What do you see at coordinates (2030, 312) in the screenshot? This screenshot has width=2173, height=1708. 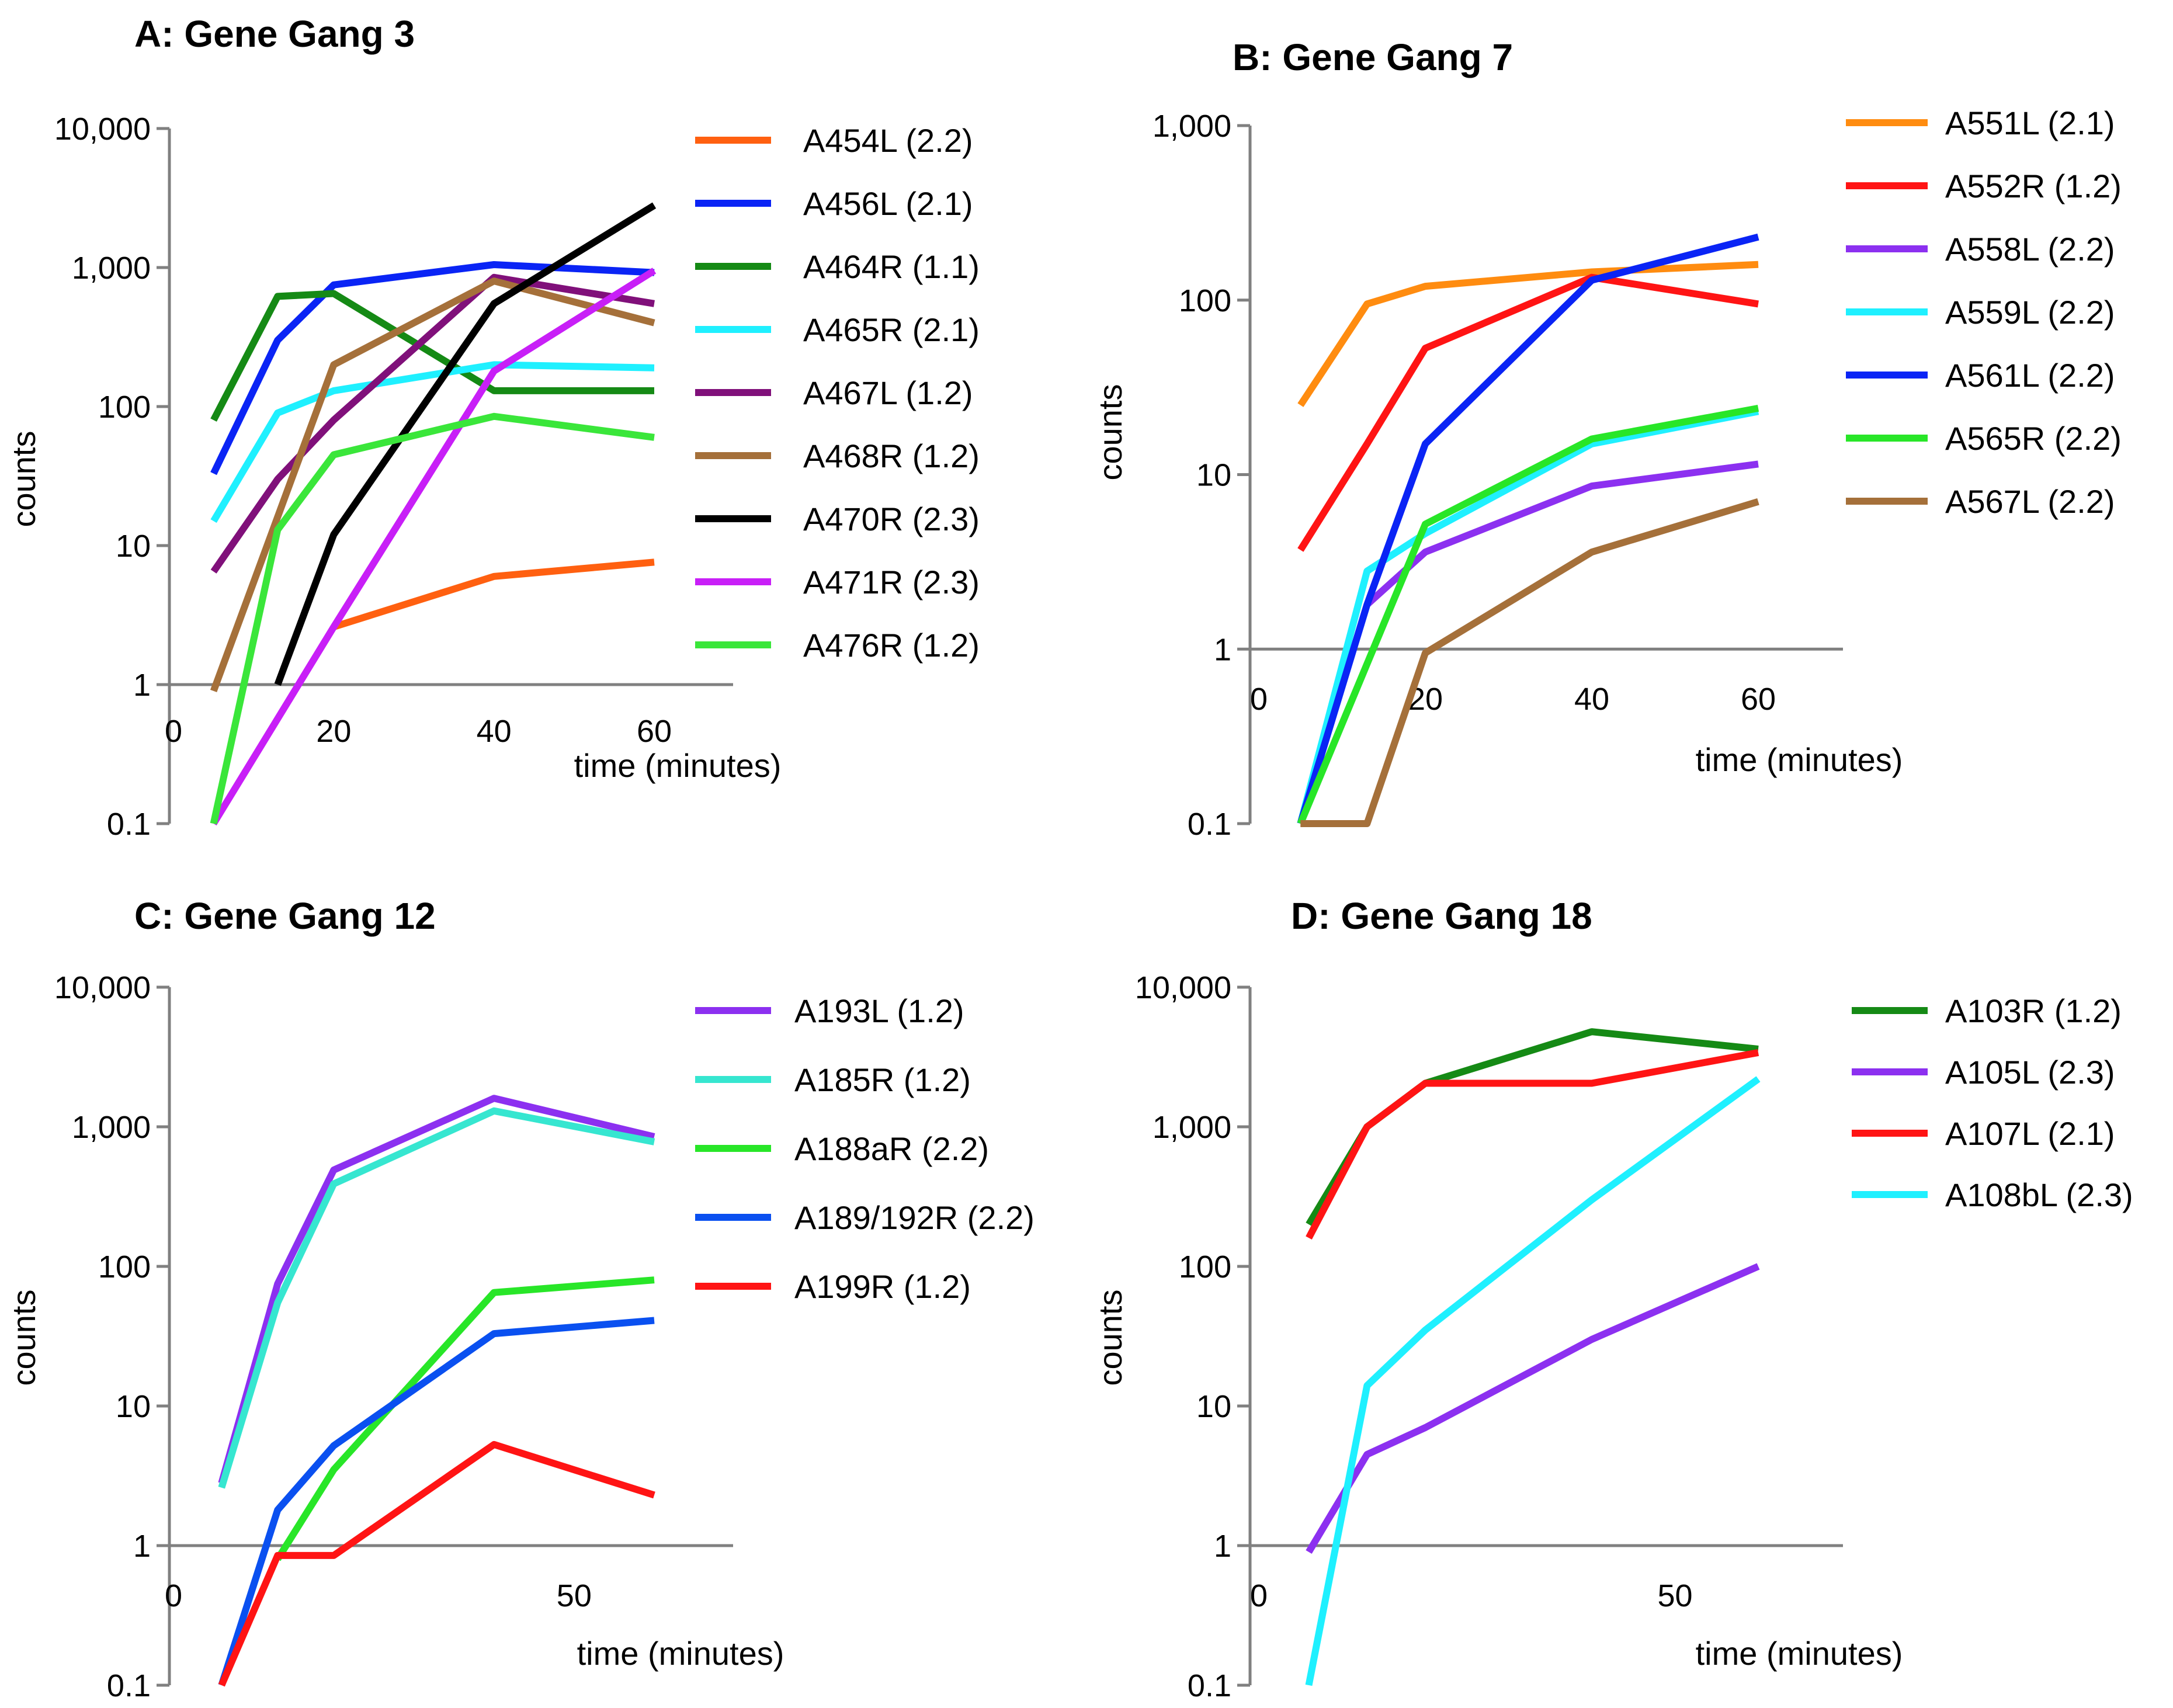 I see `legend-entry: A559L (2.2)` at bounding box center [2030, 312].